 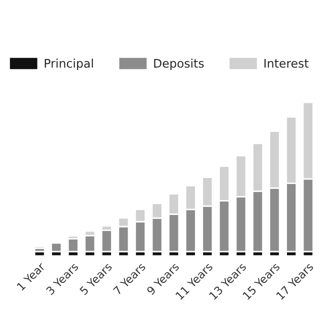 I want to click on legend-label: Interest, so click(x=286, y=63).